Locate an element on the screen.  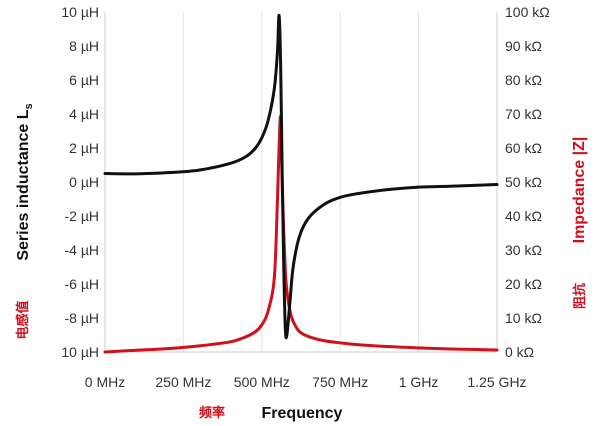
y-left-tick-label-10: 10 µH is located at coordinates (80, 352).